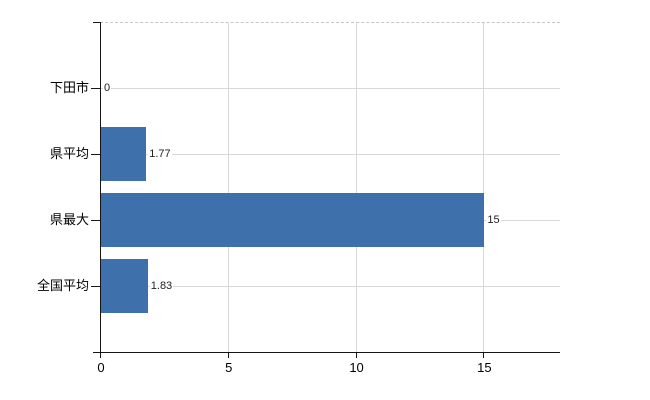 The height and width of the screenshot is (400, 650). Describe the element at coordinates (493, 220) in the screenshot. I see `value-label: 15` at that location.